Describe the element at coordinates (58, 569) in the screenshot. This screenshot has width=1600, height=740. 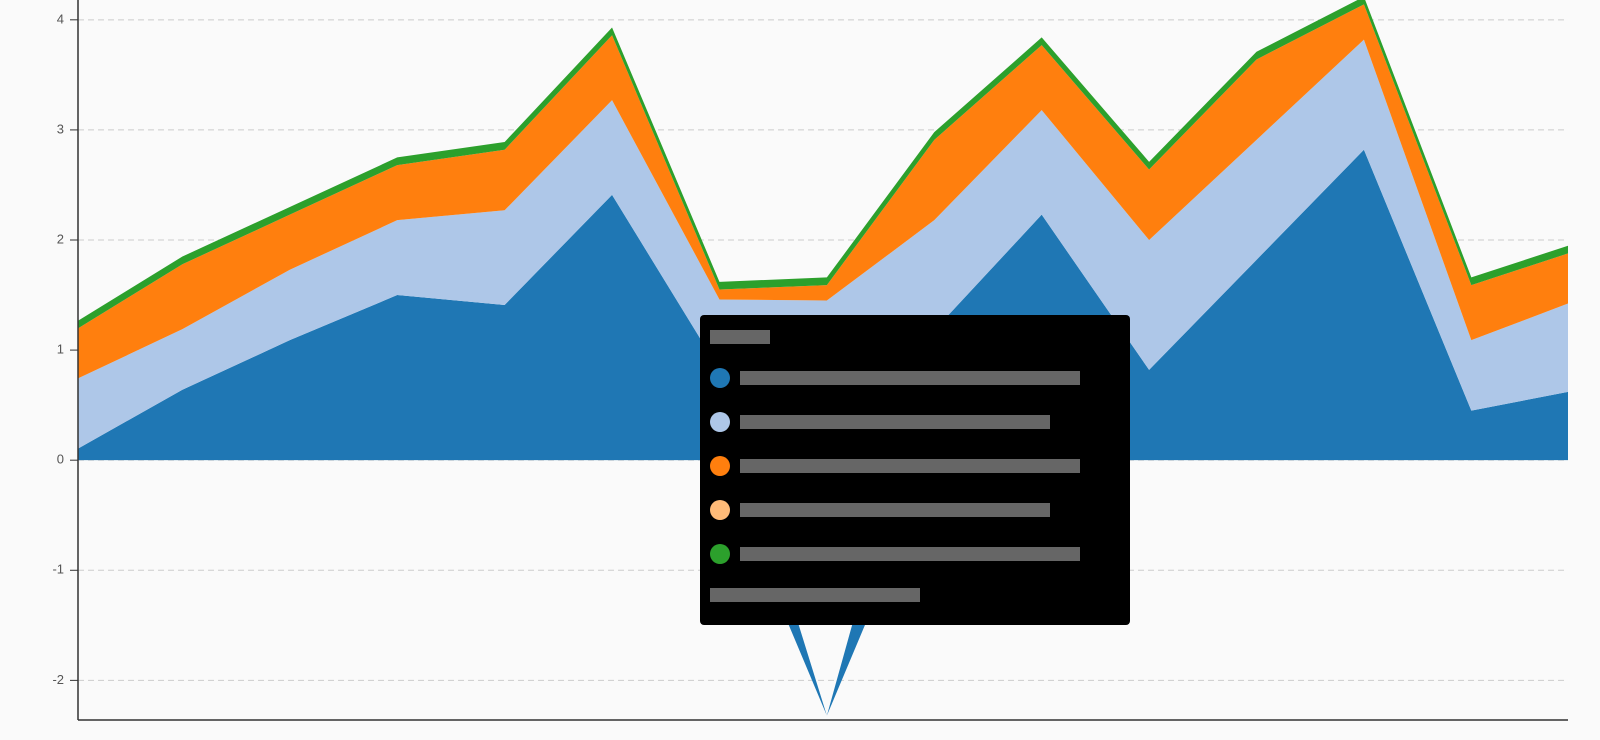
I see `y-tick-label: -1` at that location.